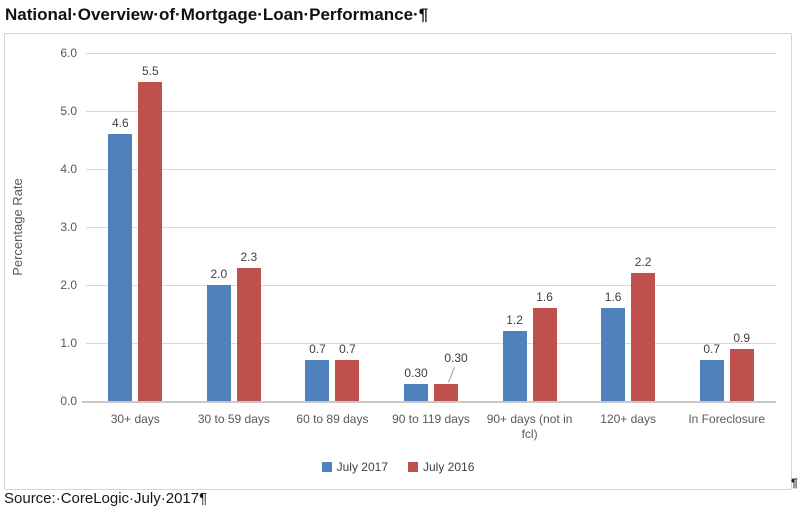 Image resolution: width=800 pixels, height=512 pixels. Describe the element at coordinates (219, 274) in the screenshot. I see `bar-data-label: 2.0` at that location.